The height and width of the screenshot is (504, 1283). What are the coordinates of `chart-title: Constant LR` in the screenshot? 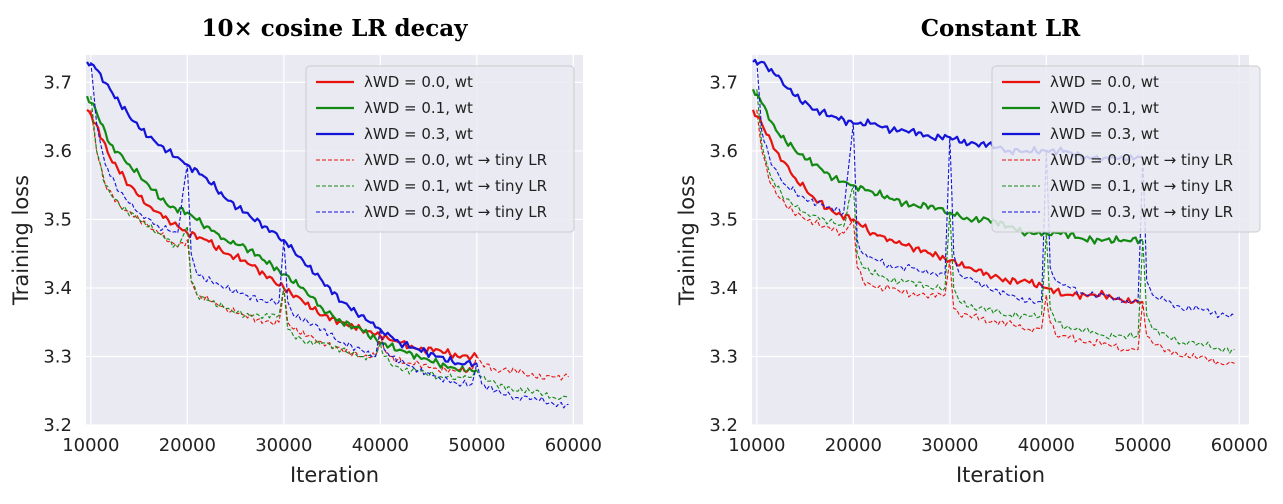 It's located at (1001, 28).